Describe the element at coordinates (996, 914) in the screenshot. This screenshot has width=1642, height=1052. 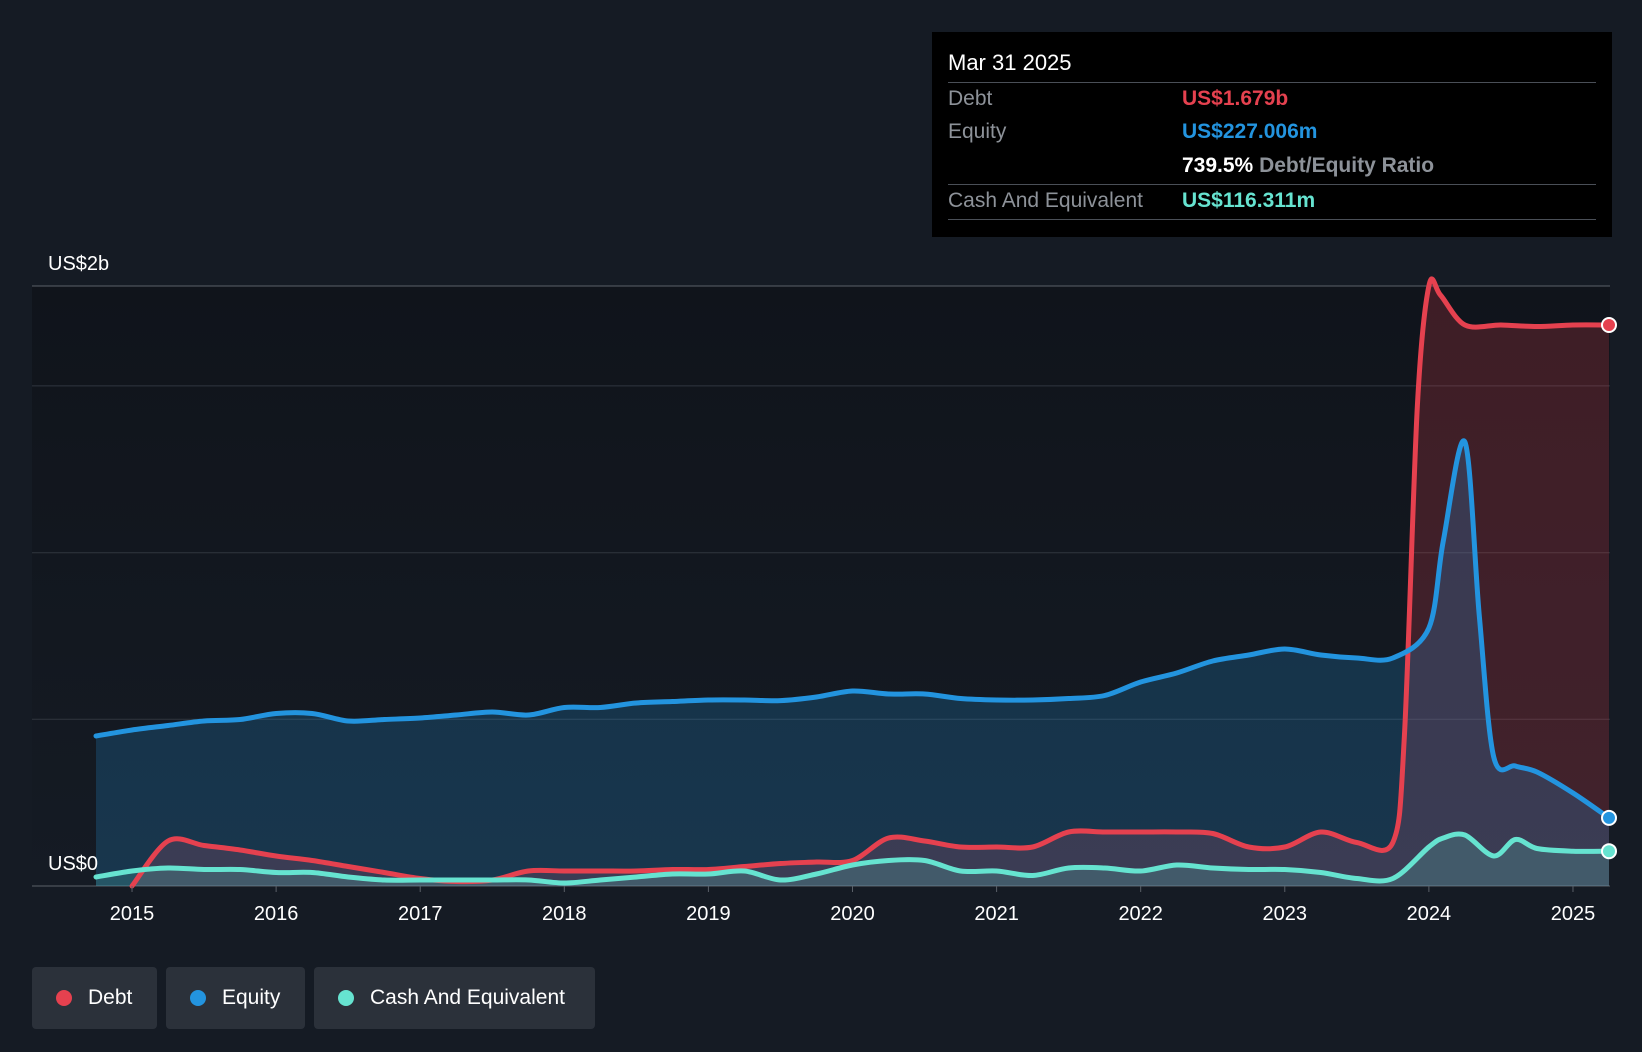
I see `x-tick-label: 2021` at that location.